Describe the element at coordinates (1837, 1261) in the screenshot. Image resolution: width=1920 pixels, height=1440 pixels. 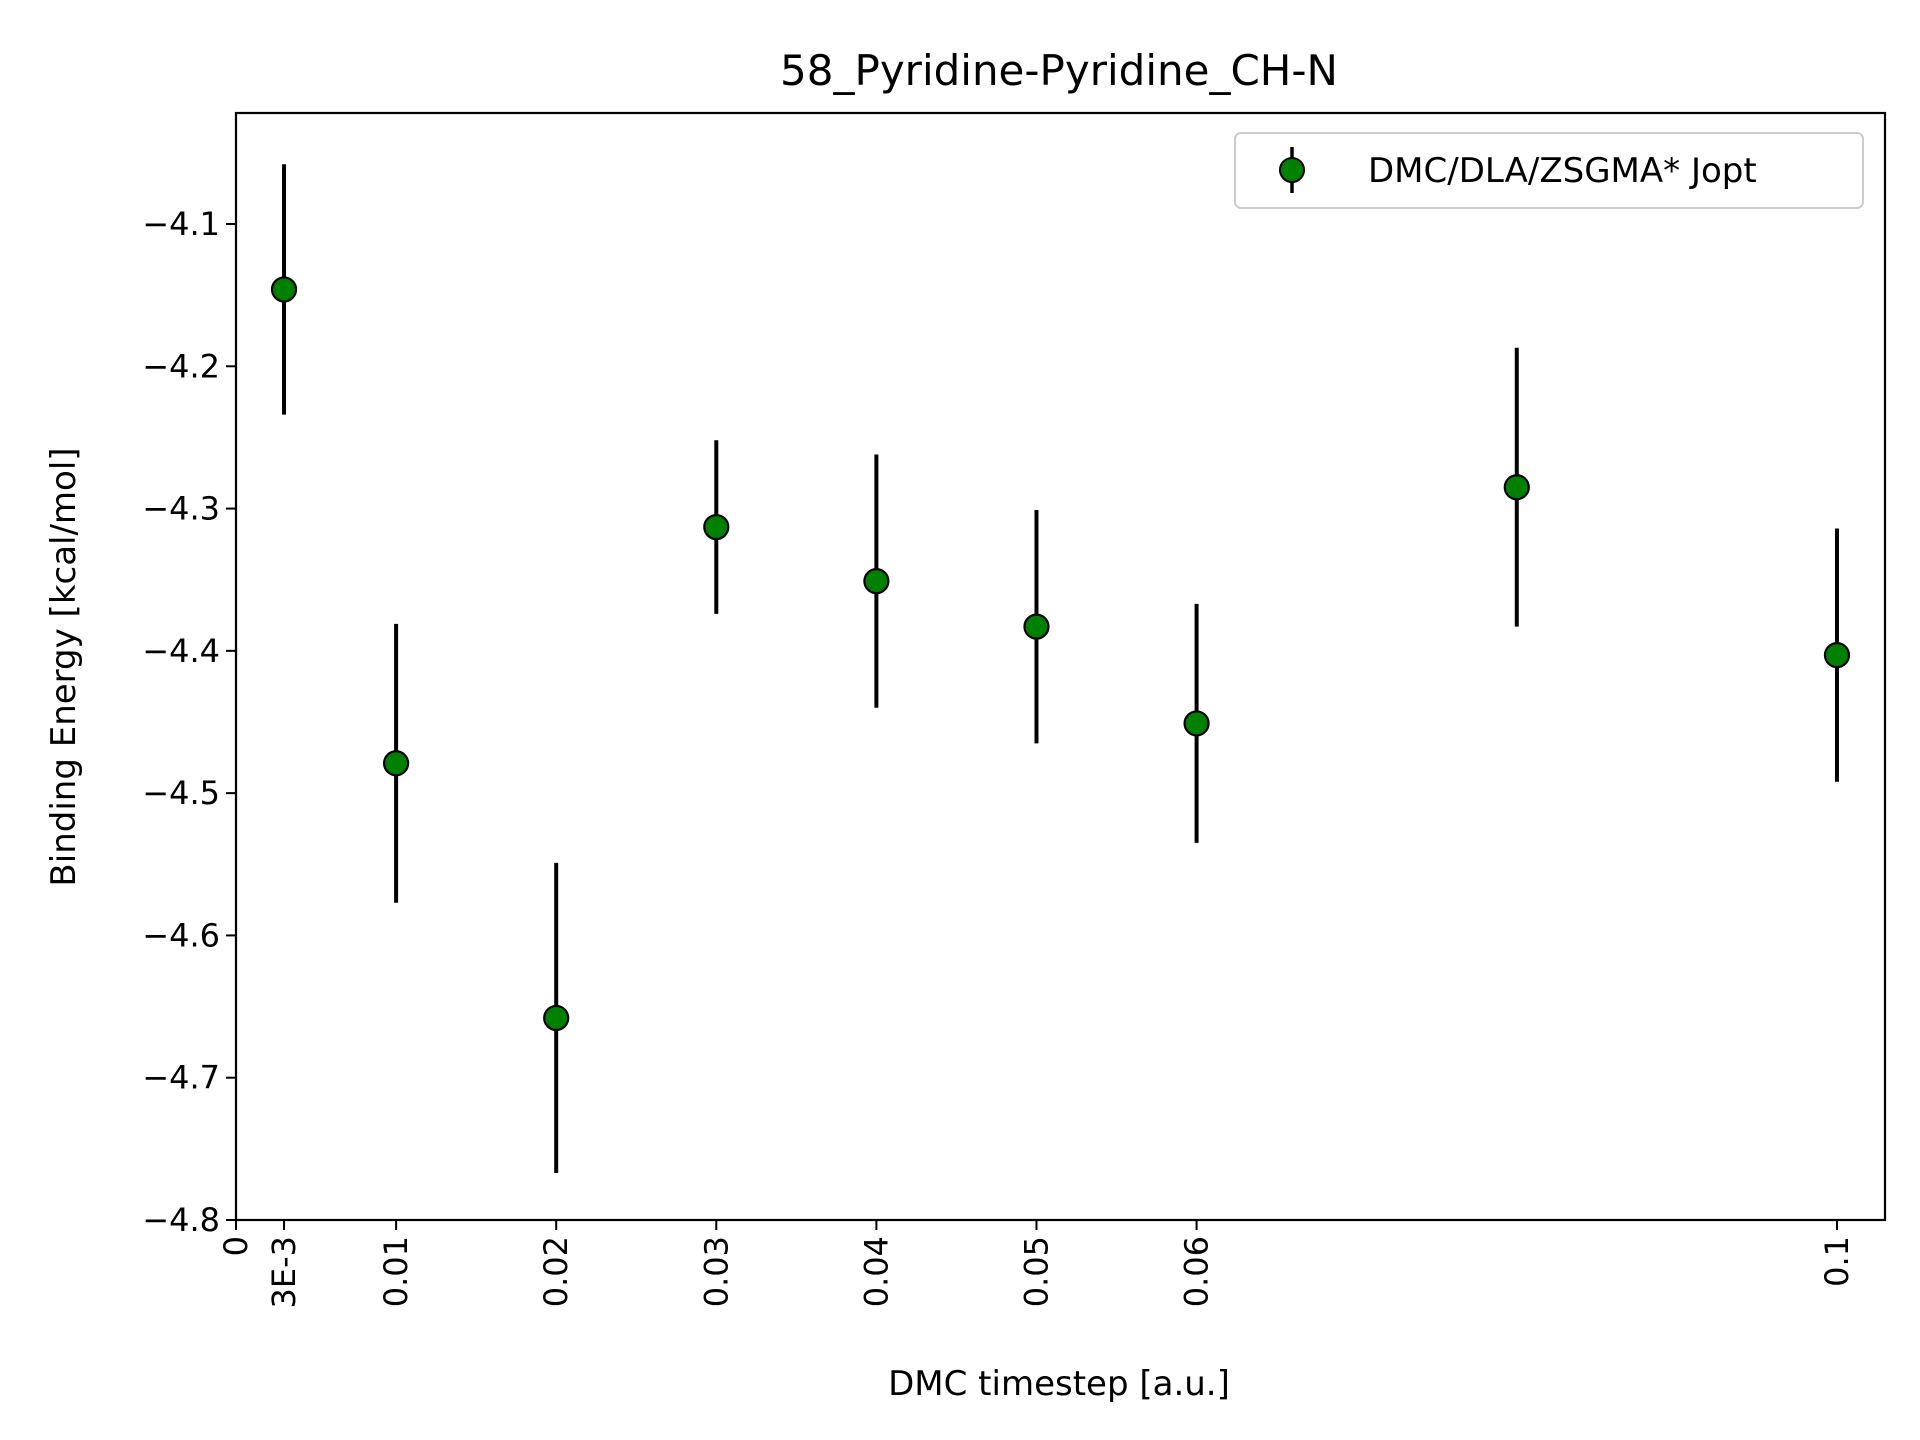
I see `x-tick-label: 0.1` at that location.